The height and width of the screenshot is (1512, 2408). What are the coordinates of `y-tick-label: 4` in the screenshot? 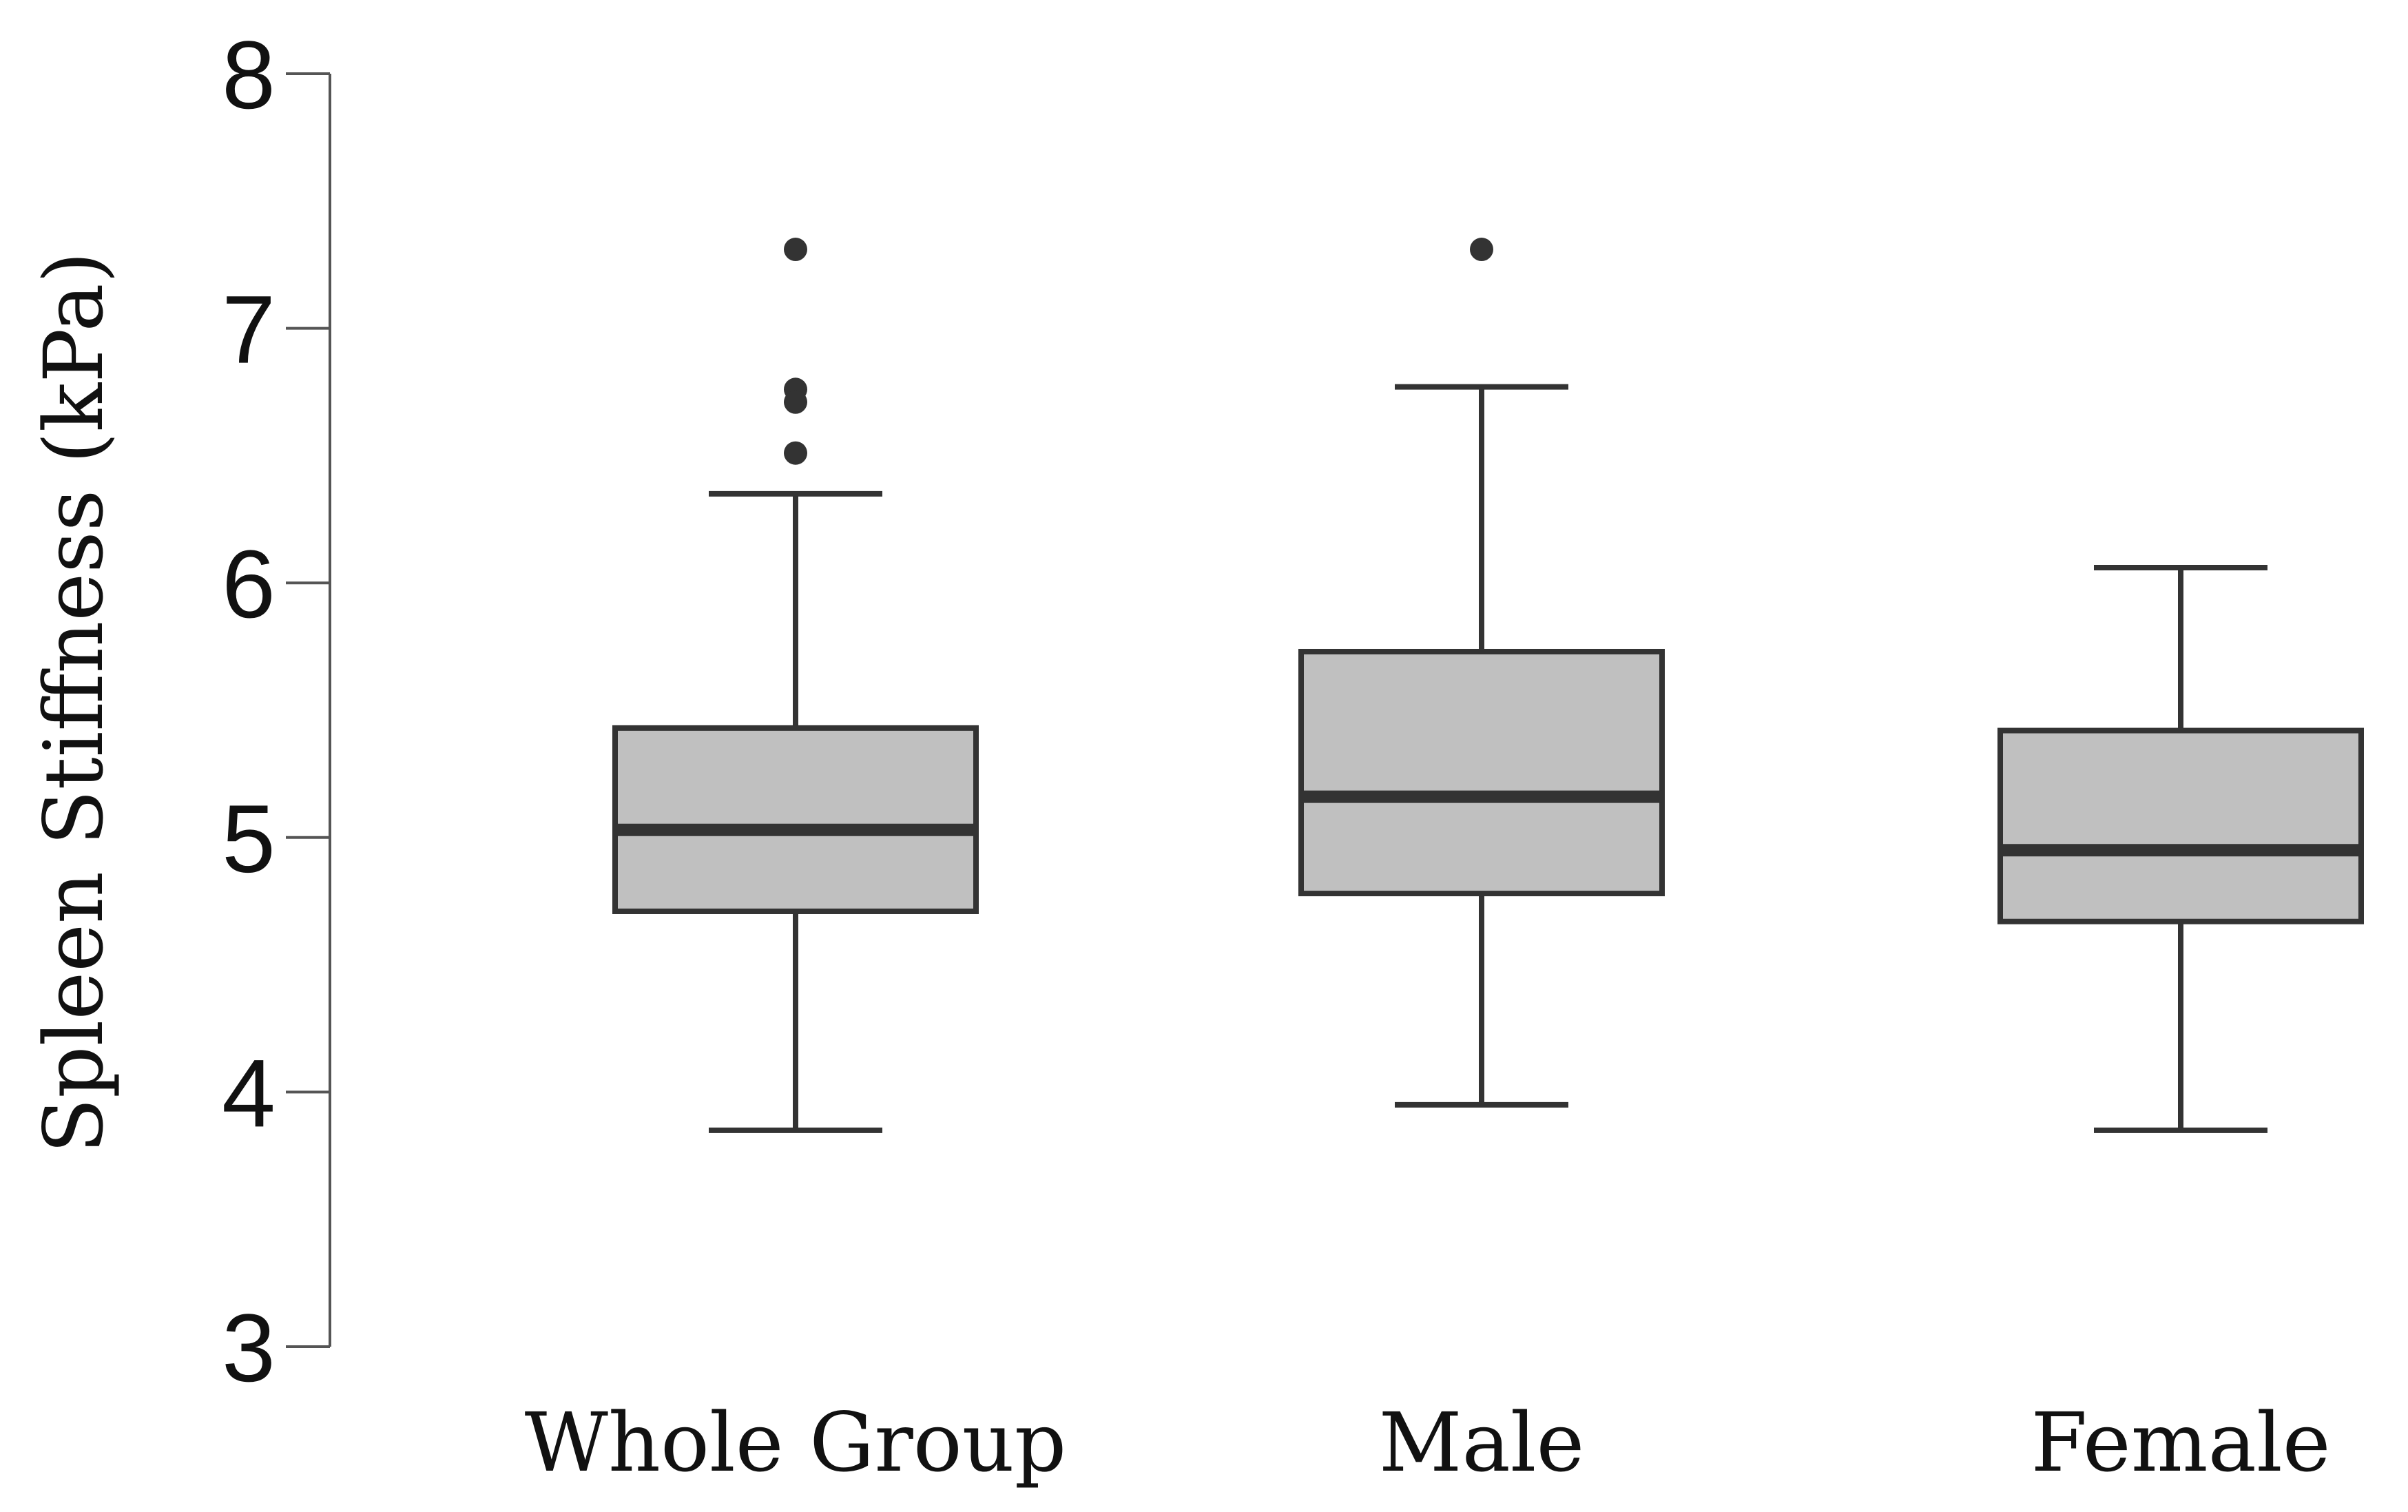 It's located at (249, 1093).